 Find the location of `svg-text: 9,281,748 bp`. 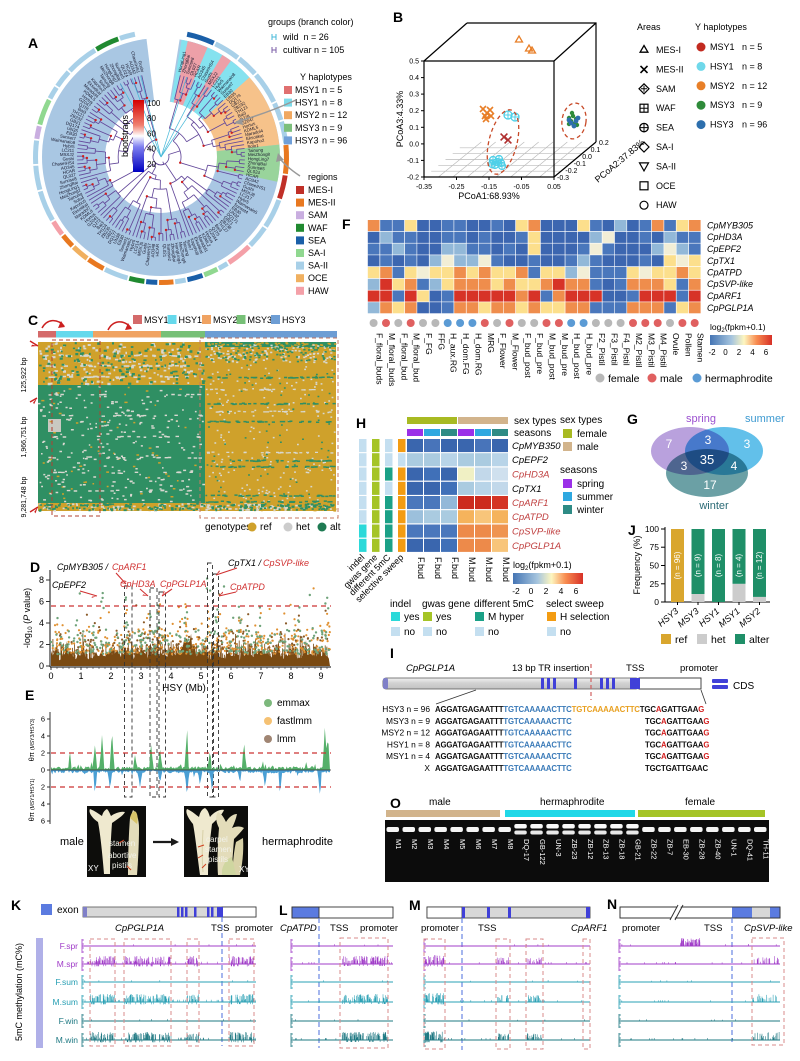

svg-text: 9,281,748 bp is located at coordinates (24, 496).